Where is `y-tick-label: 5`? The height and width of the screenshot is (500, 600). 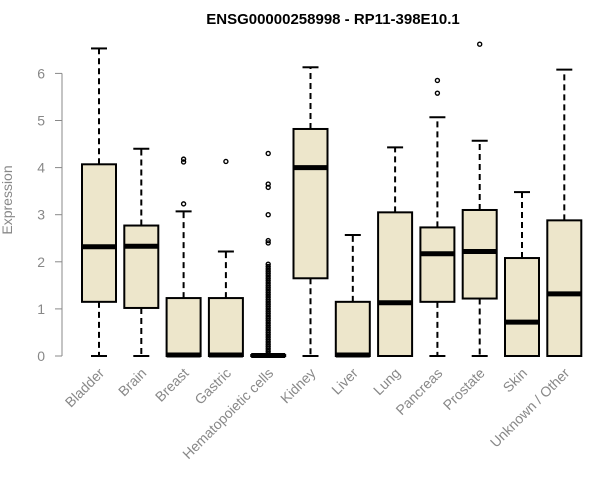
y-tick-label: 5 is located at coordinates (41, 121).